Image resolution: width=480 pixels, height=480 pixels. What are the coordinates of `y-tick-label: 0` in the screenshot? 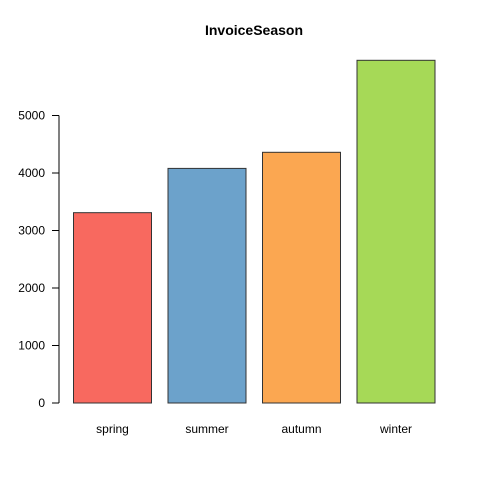 It's located at (41, 403).